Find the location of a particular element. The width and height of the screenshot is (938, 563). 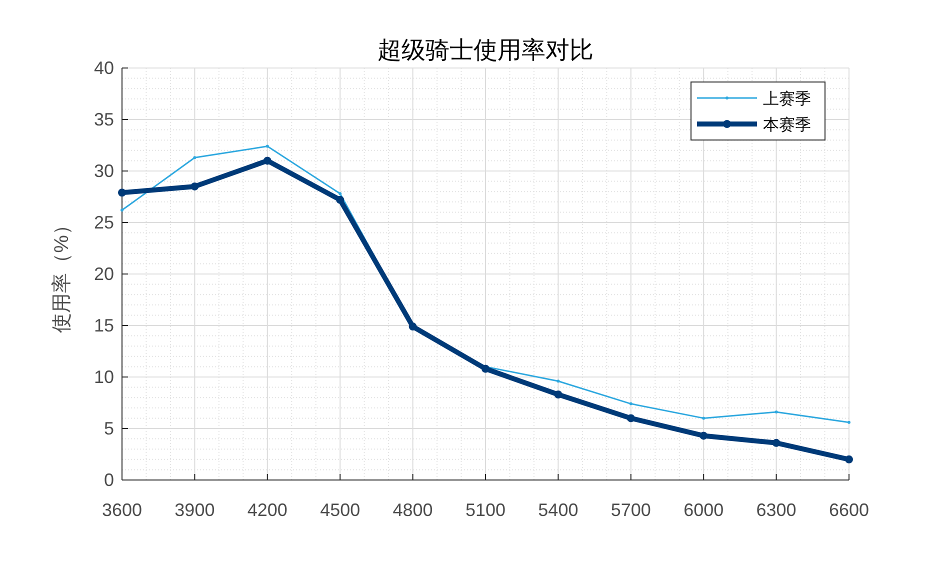

chart-title: 超级骑士使用率对比 is located at coordinates (486, 50).